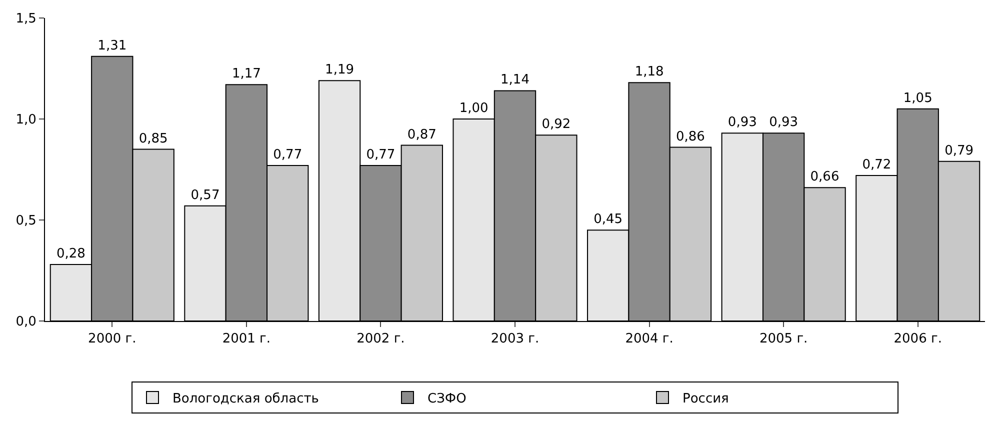 This screenshot has width=1000, height=426. What do you see at coordinates (26, 120) in the screenshot?
I see `y-tick-label: 1,0` at bounding box center [26, 120].